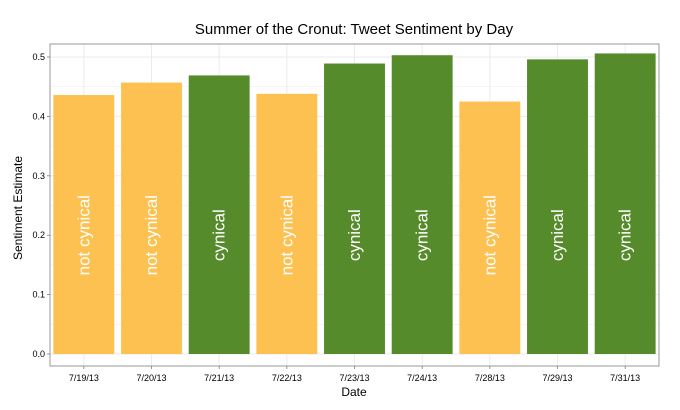  What do you see at coordinates (38, 235) in the screenshot?
I see `y-tick-label: 0.2` at bounding box center [38, 235].